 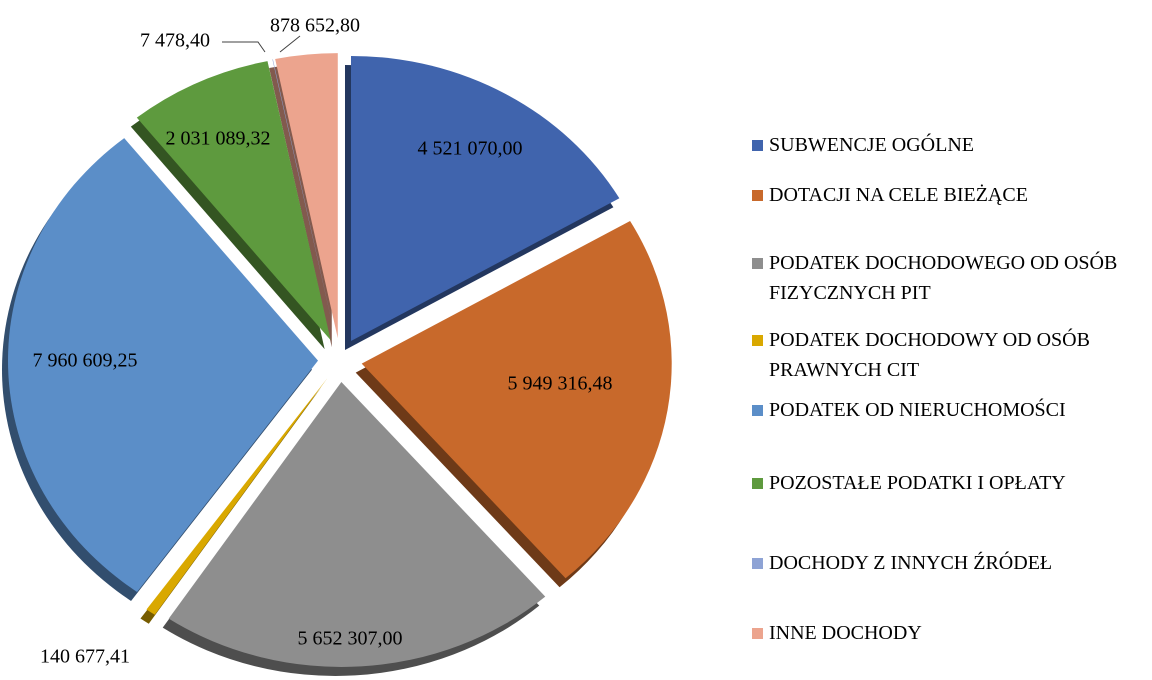 What do you see at coordinates (917, 483) in the screenshot?
I see `legend-label: POZOSTAŁE PODATKI I OPŁATY` at bounding box center [917, 483].